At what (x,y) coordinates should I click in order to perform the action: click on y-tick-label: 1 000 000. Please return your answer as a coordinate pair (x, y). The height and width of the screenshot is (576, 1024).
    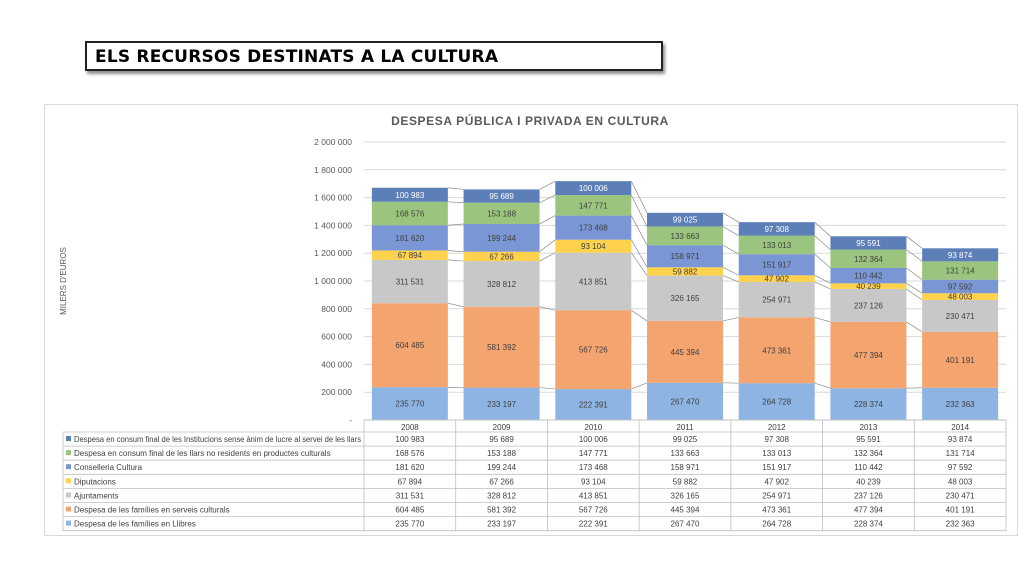
    Looking at the image, I should click on (333, 281).